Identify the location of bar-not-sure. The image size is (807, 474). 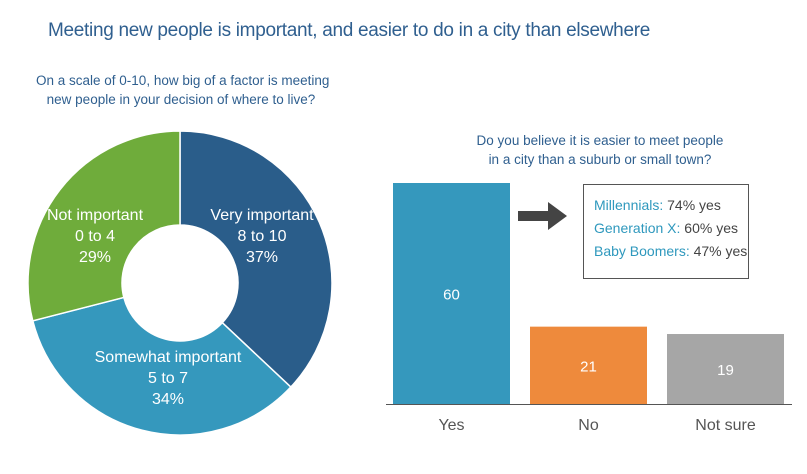
(725, 369).